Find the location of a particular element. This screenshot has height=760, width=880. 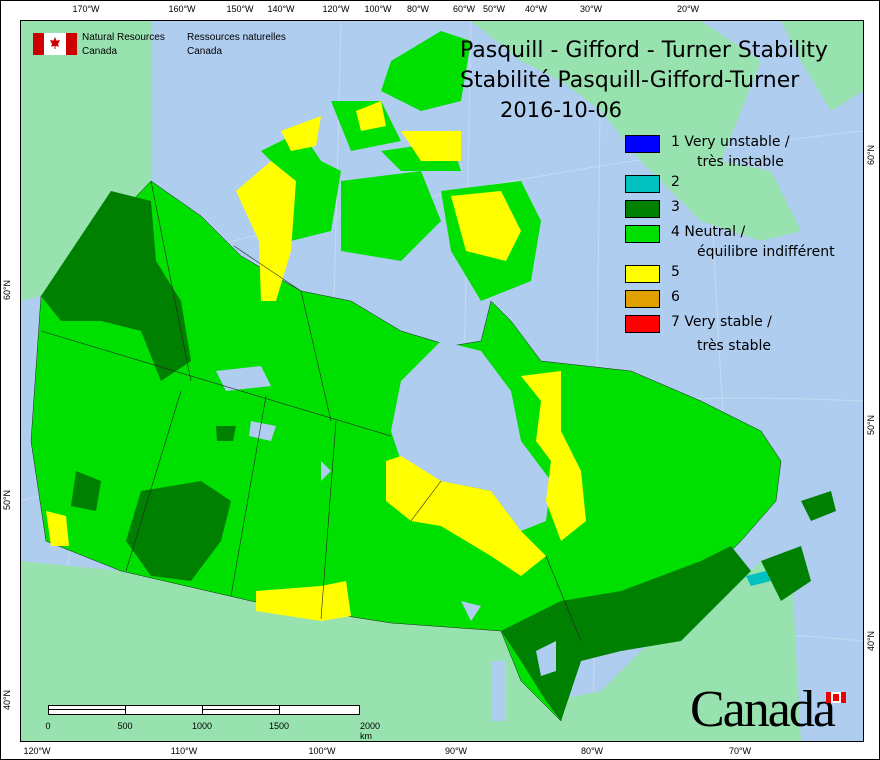

legend-label: 4 Neutral / is located at coordinates (708, 232).